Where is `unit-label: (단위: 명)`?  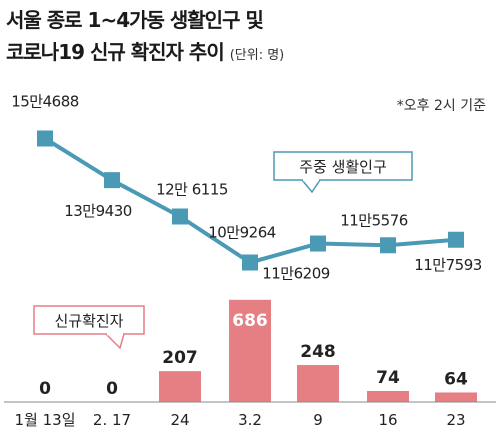 unit-label: (단위: 명) is located at coordinates (257, 55).